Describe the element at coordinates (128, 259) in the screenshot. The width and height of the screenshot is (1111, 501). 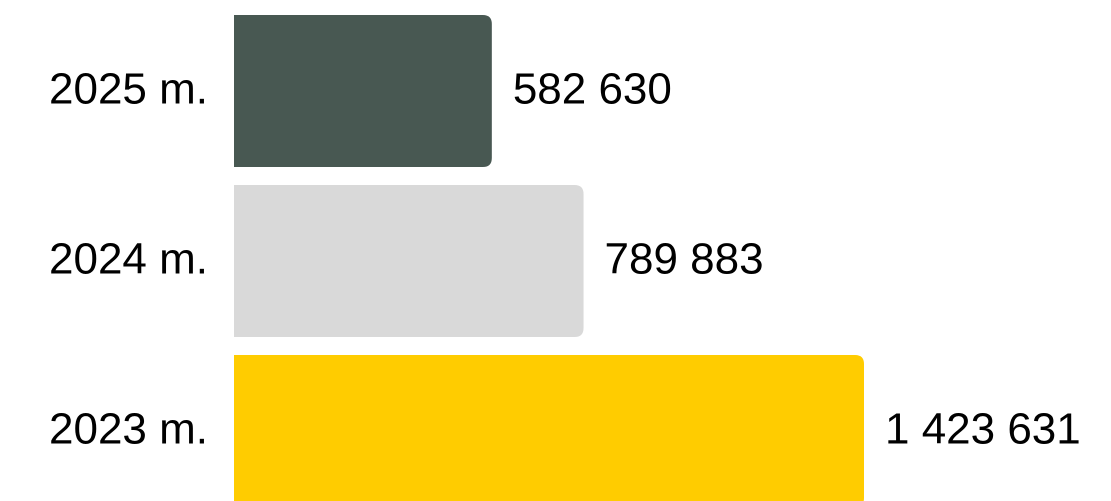
I see `category-label: 2024 m.` at that location.